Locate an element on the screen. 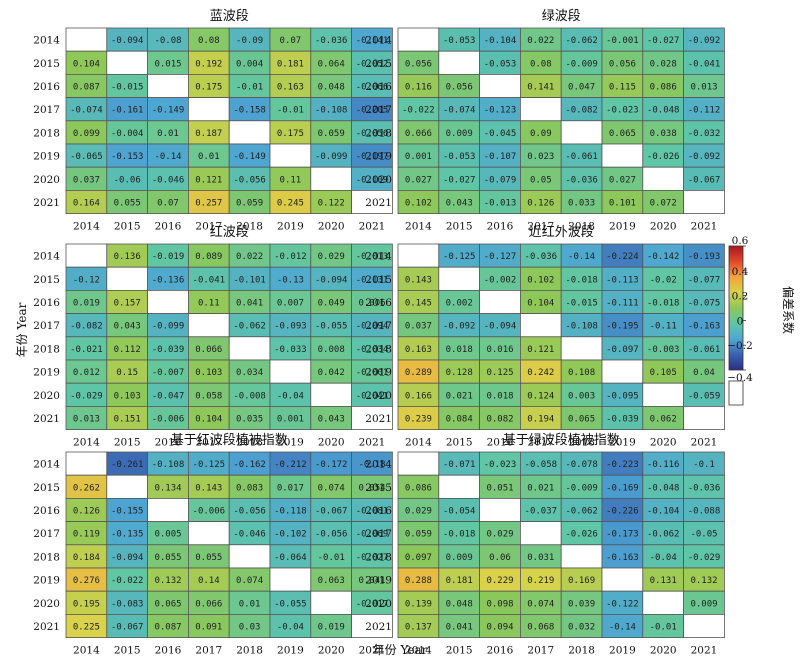 The image size is (800, 663). cell-value-label: -0.223 is located at coordinates (622, 465).